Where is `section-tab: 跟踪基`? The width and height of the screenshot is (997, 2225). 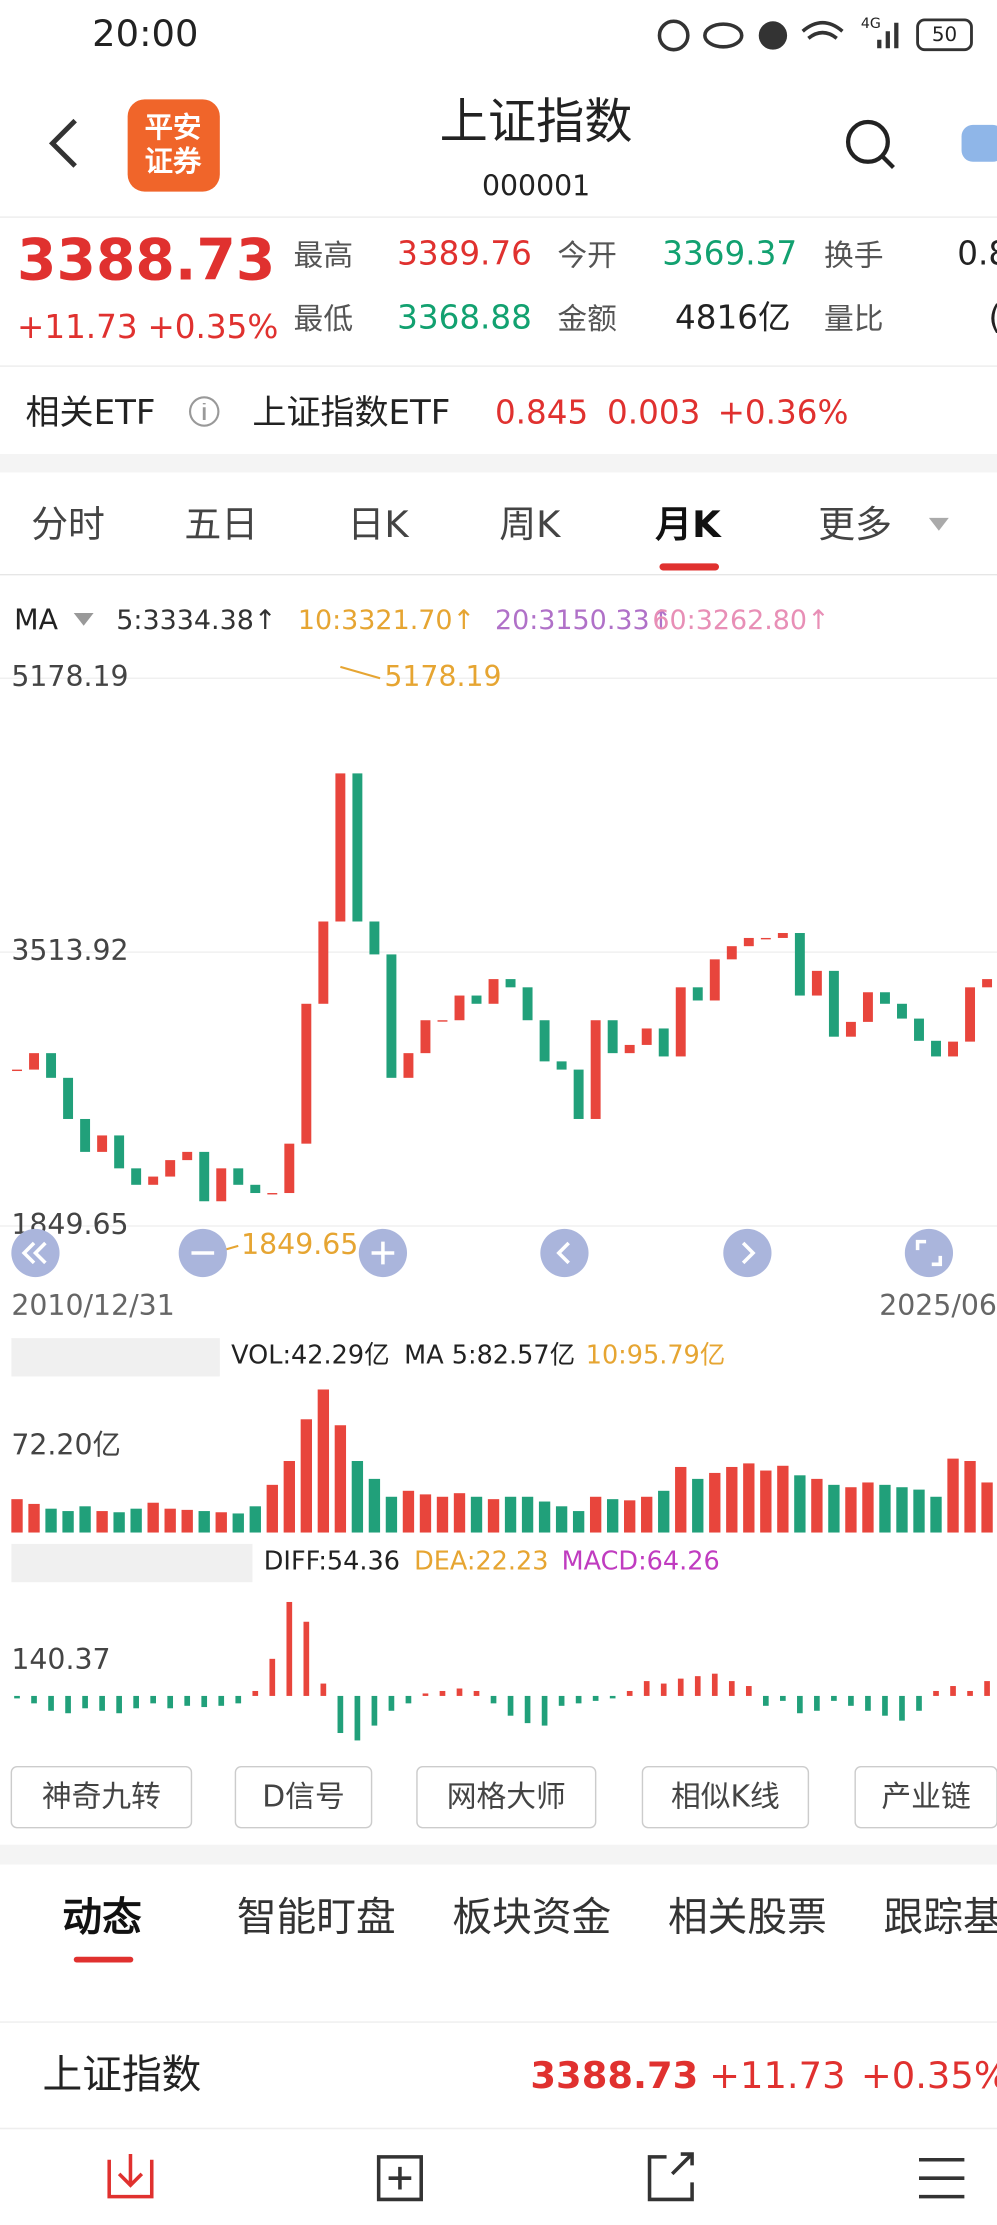
section-tab: 跟踪基 is located at coordinates (940, 1917).